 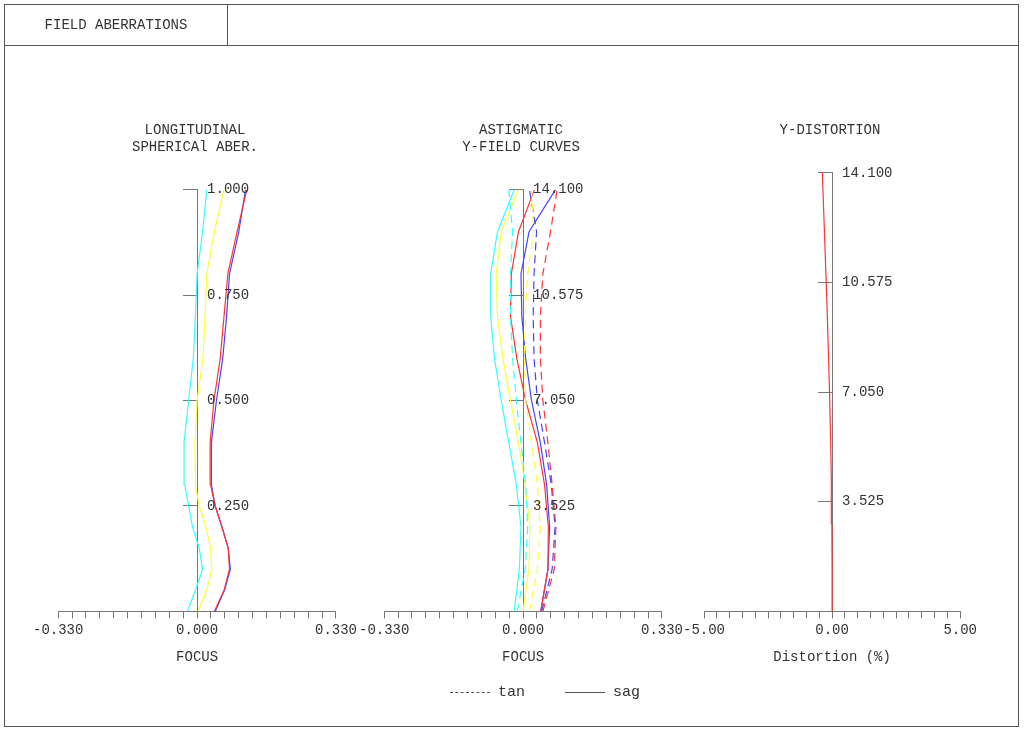 I want to click on x-tick-label: -5.00, so click(x=704, y=629).